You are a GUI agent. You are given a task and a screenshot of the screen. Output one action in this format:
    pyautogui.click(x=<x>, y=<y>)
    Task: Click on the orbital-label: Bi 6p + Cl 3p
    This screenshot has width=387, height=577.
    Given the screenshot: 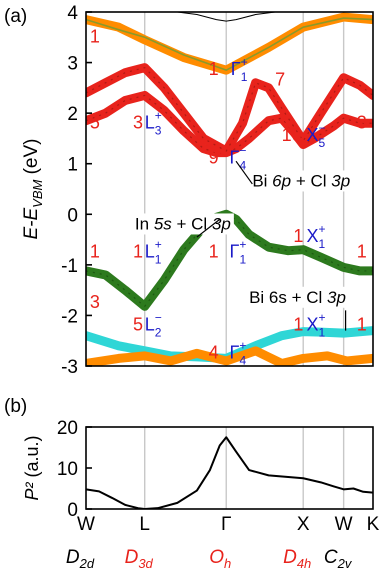 What is the action you would take?
    pyautogui.click(x=301, y=180)
    